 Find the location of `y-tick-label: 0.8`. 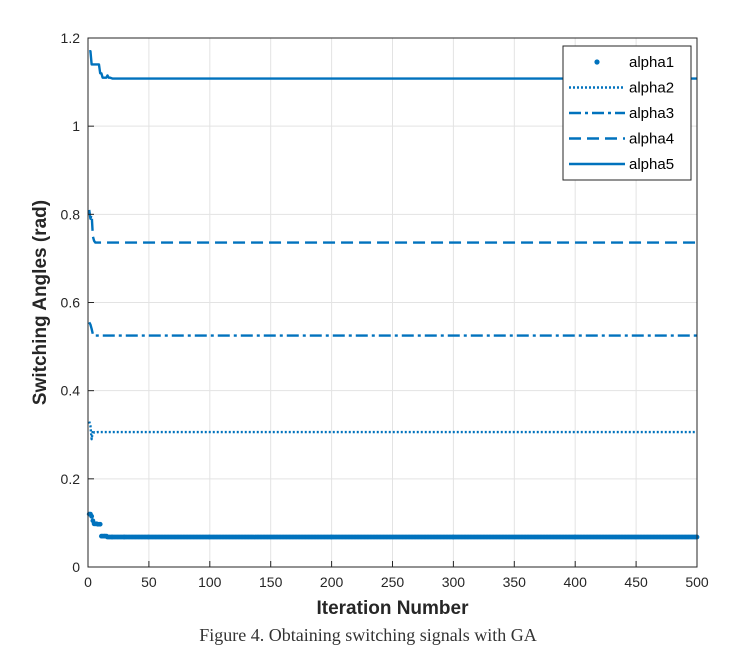

y-tick-label: 0.8 is located at coordinates (71, 214).